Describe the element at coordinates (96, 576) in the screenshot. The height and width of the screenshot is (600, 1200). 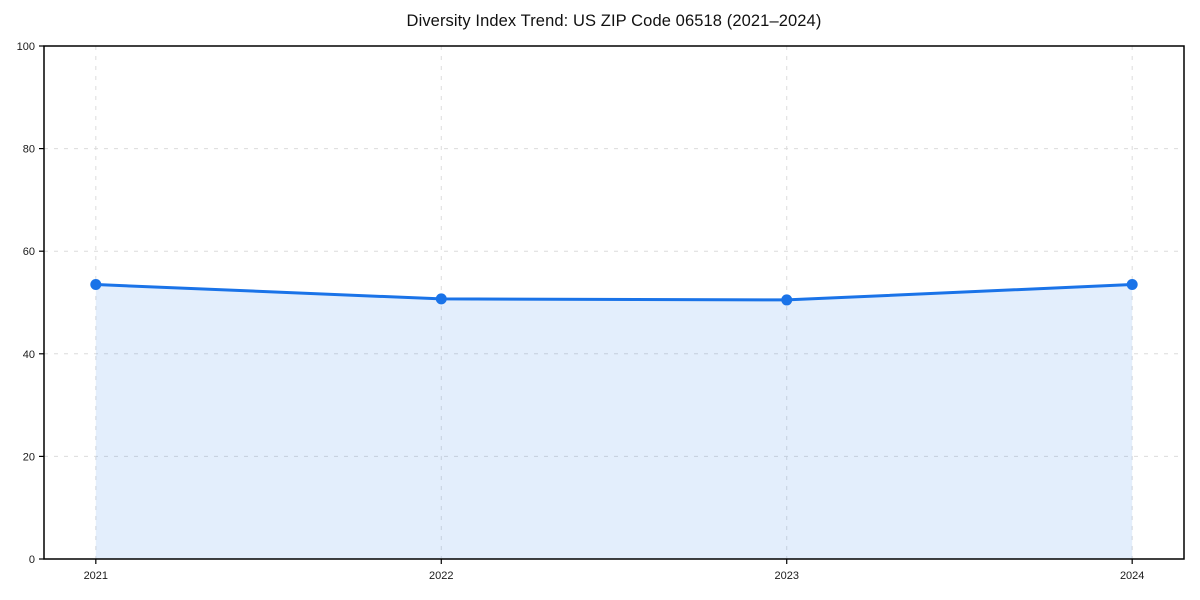
I see `x-axis-tick-label-2021: 2021` at that location.